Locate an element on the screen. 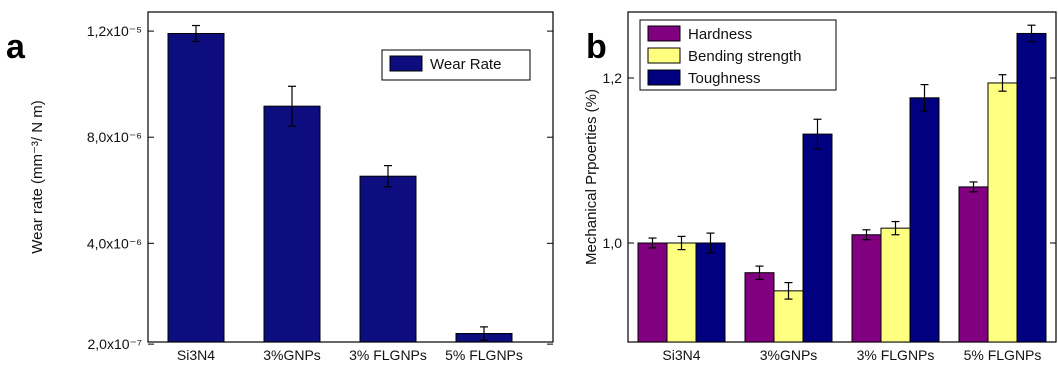  y-tick-label: 1,0 is located at coordinates (613, 243).